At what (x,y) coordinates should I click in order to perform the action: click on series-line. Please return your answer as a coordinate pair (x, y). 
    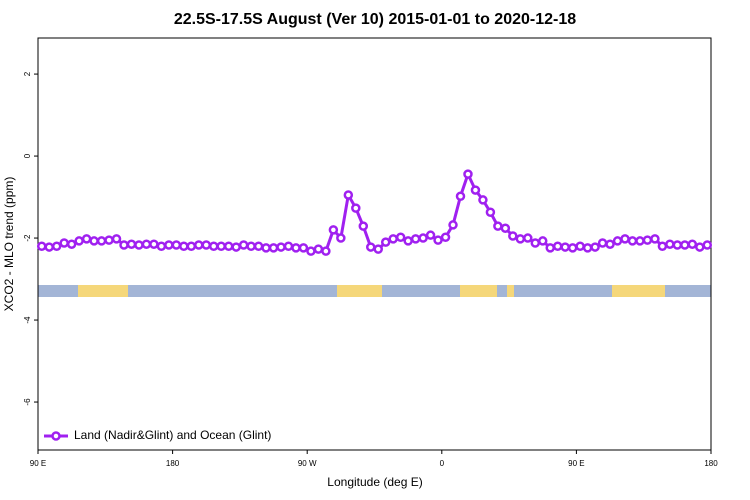
    Looking at the image, I should click on (374, 211).